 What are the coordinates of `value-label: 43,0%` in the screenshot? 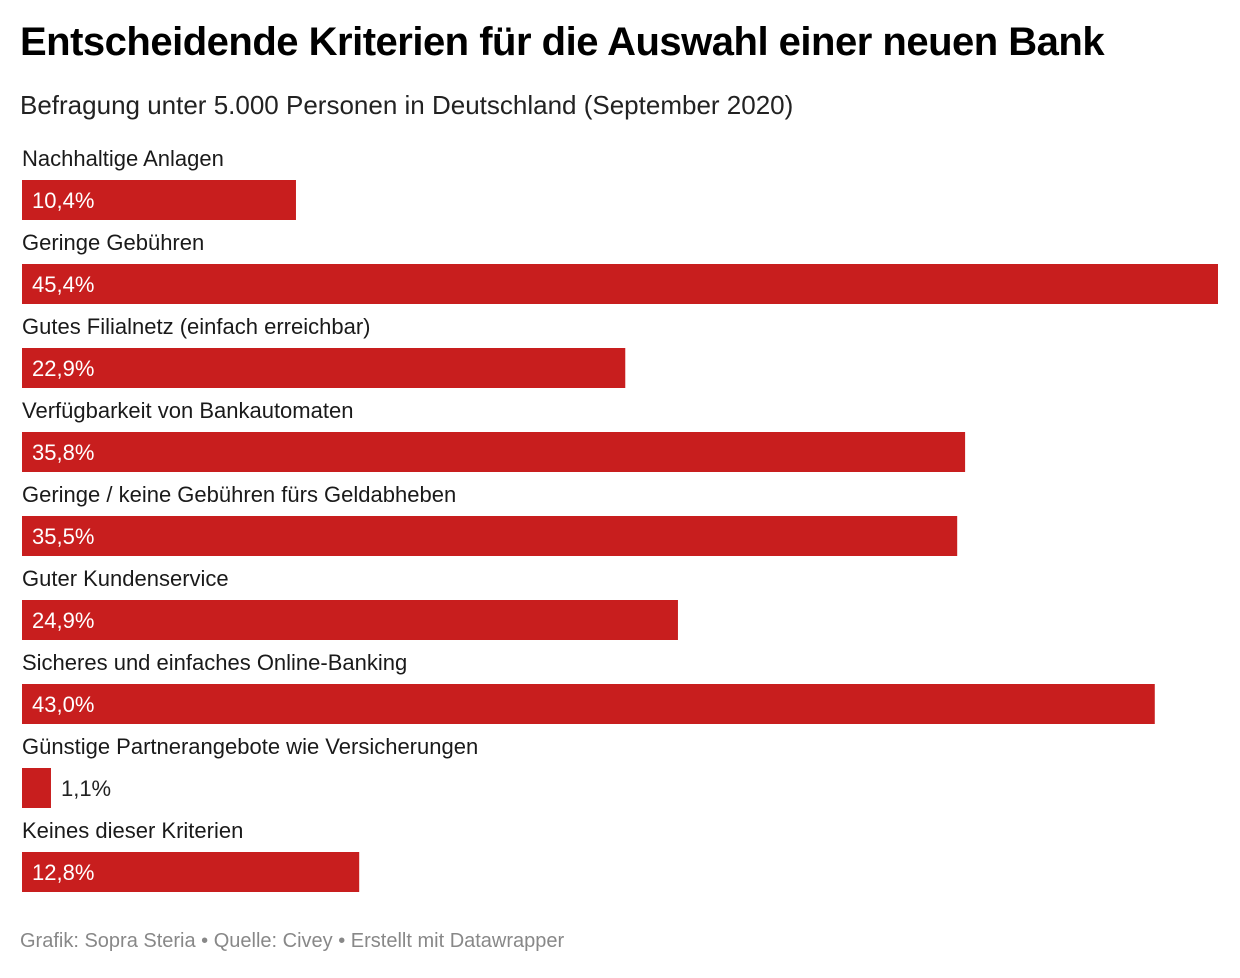 It's located at (63, 704).